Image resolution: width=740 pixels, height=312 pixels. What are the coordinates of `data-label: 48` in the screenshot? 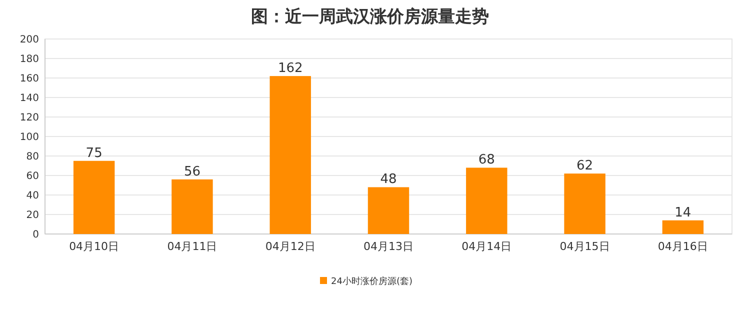 It's located at (388, 180).